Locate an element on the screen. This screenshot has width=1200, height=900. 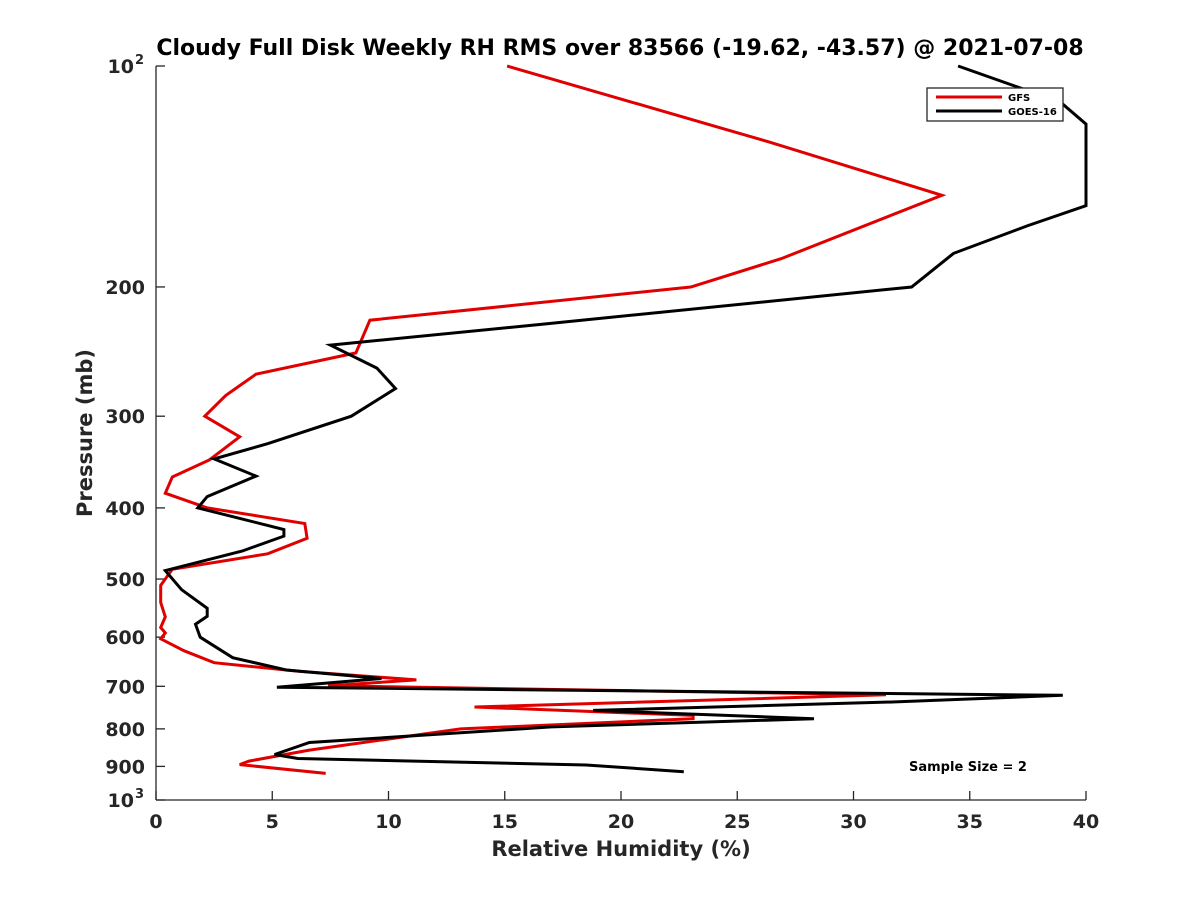
x-tick-label: 15 is located at coordinates (505, 822).